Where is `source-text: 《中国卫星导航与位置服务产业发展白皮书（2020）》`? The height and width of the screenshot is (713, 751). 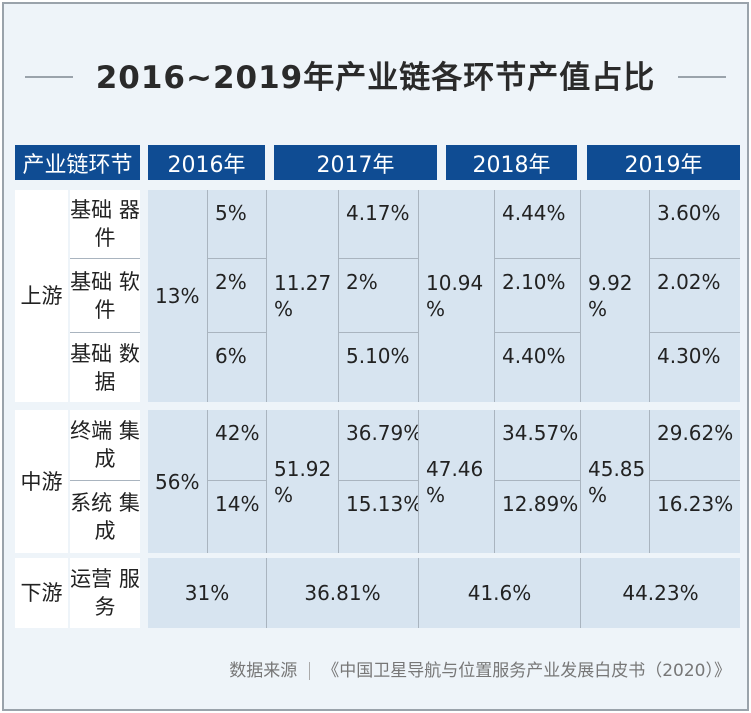 source-text: 《中国卫星导航与位置服务产业发展白皮书（2020）》 is located at coordinates (526, 671).